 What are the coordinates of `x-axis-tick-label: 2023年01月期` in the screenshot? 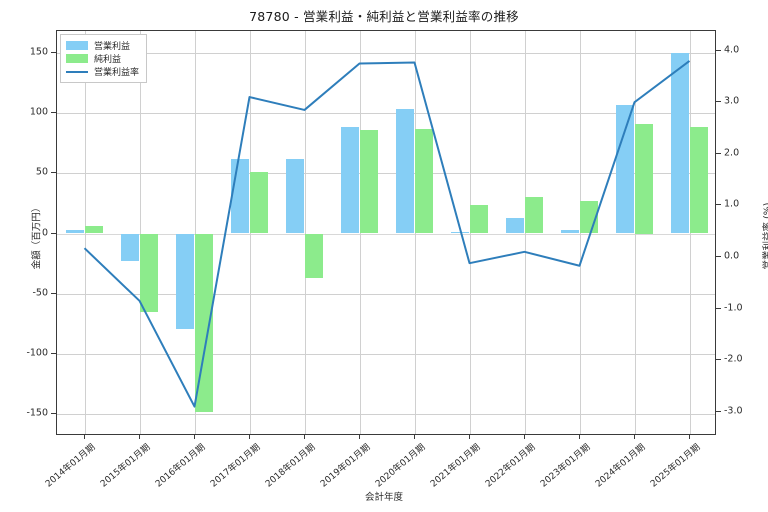 It's located at (565, 466).